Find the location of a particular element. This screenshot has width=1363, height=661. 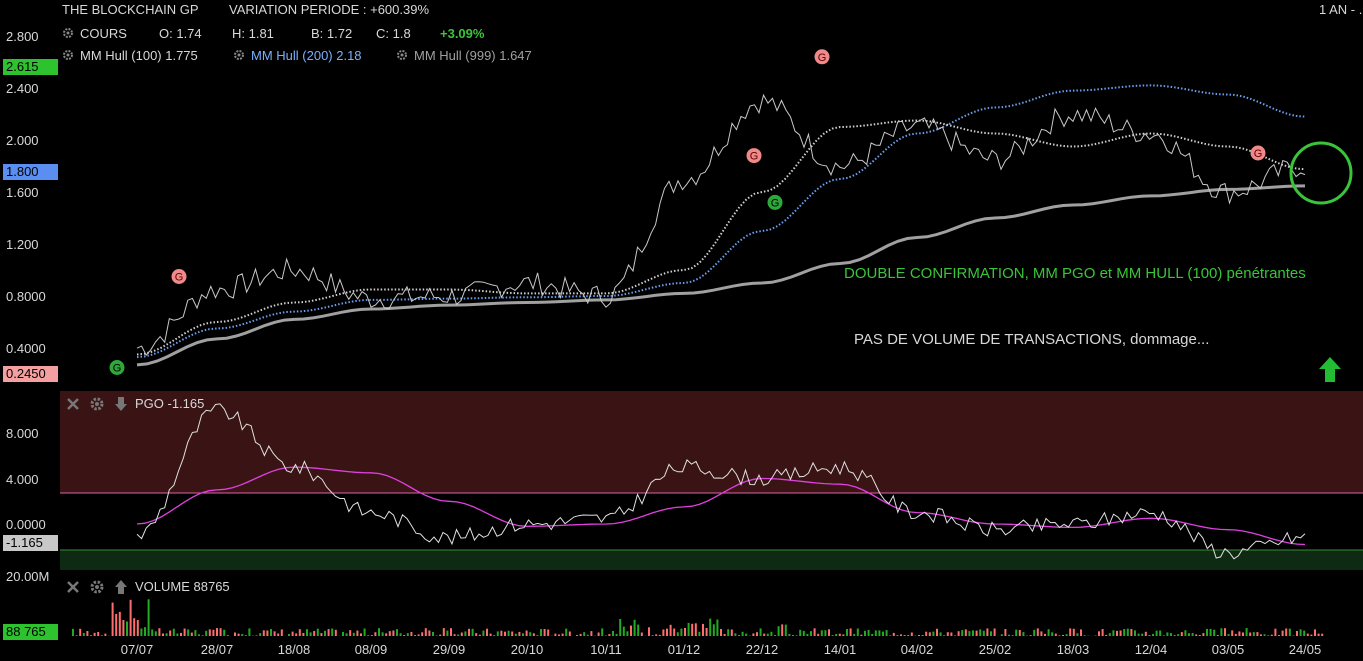

move-down-icon is located at coordinates (121, 404).